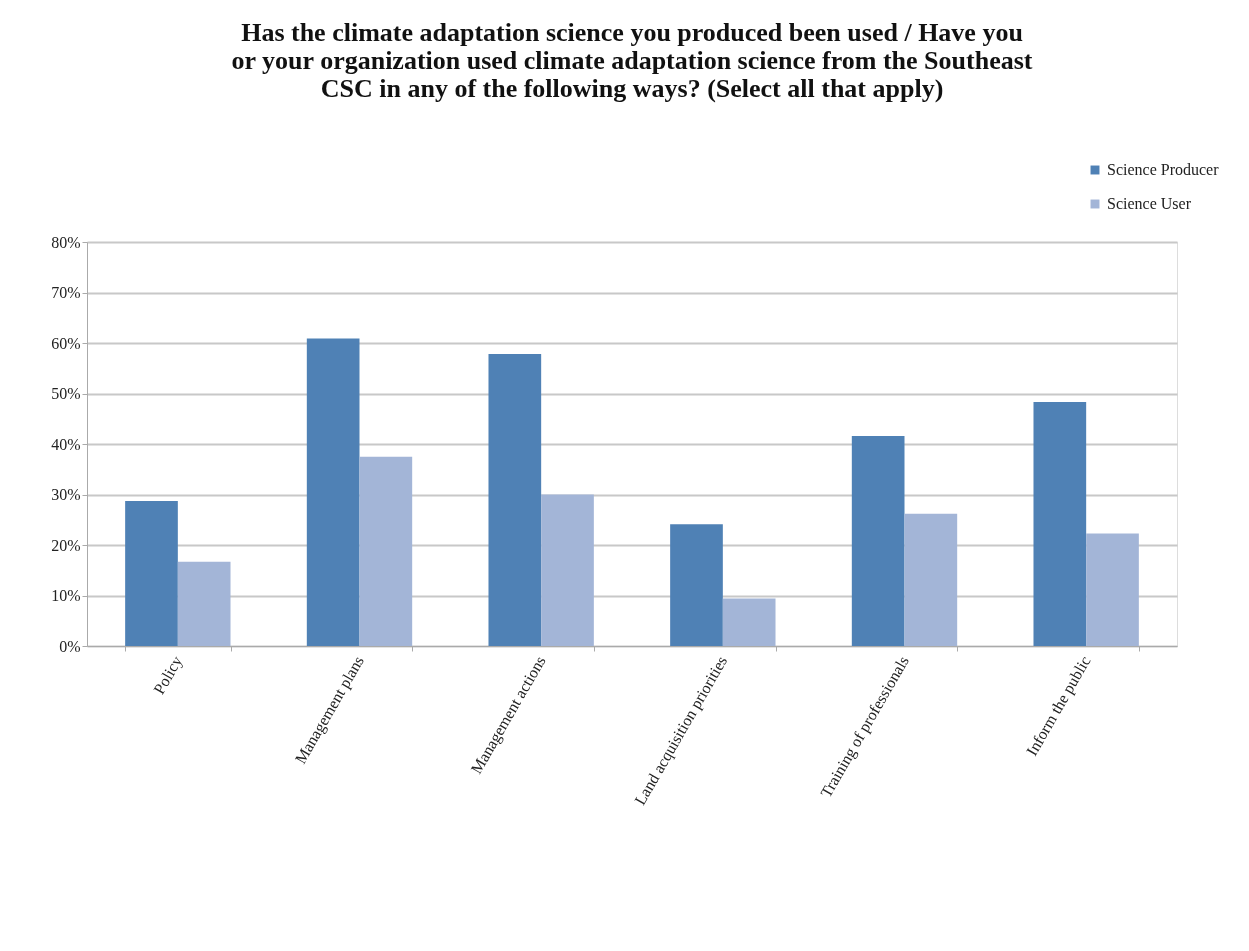 The image size is (1249, 951). Describe the element at coordinates (1149, 203) in the screenshot. I see `legend-label: Science User` at that location.